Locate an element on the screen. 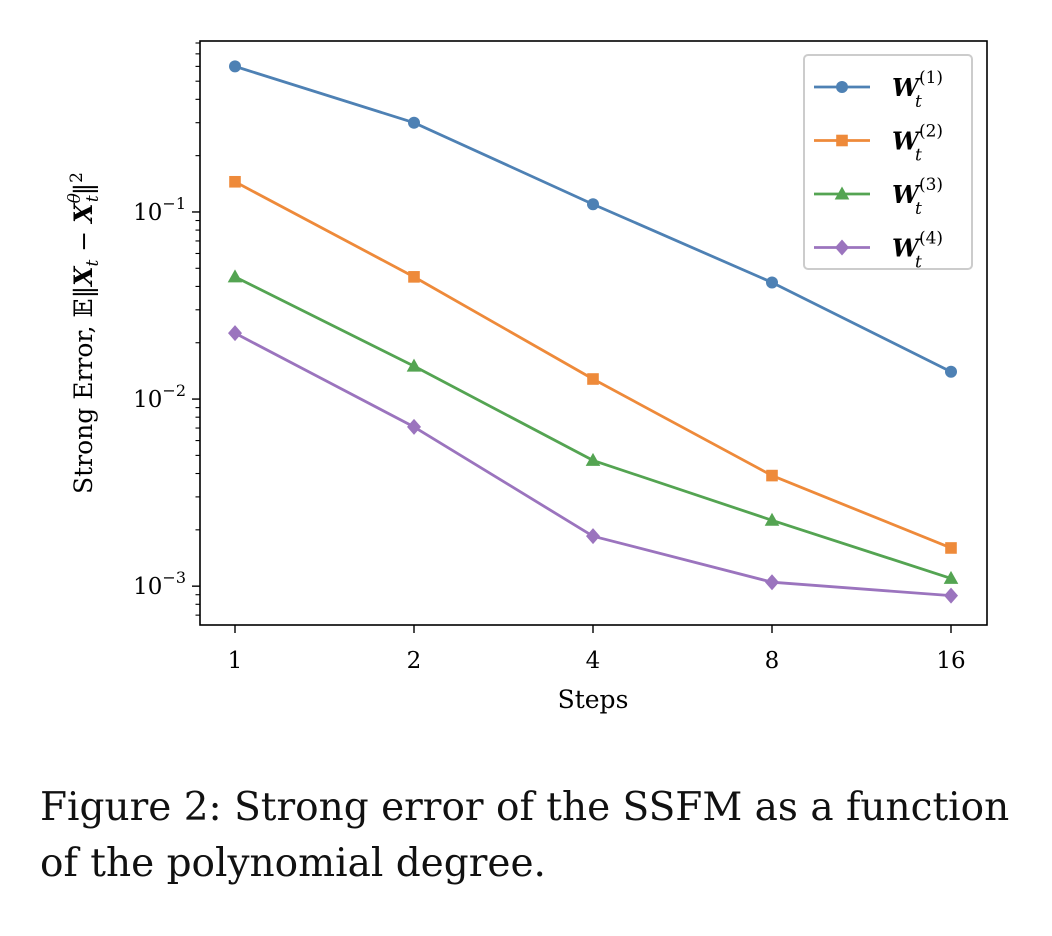 This screenshot has width=1052, height=936. x-tick-label: 2 is located at coordinates (414, 661).